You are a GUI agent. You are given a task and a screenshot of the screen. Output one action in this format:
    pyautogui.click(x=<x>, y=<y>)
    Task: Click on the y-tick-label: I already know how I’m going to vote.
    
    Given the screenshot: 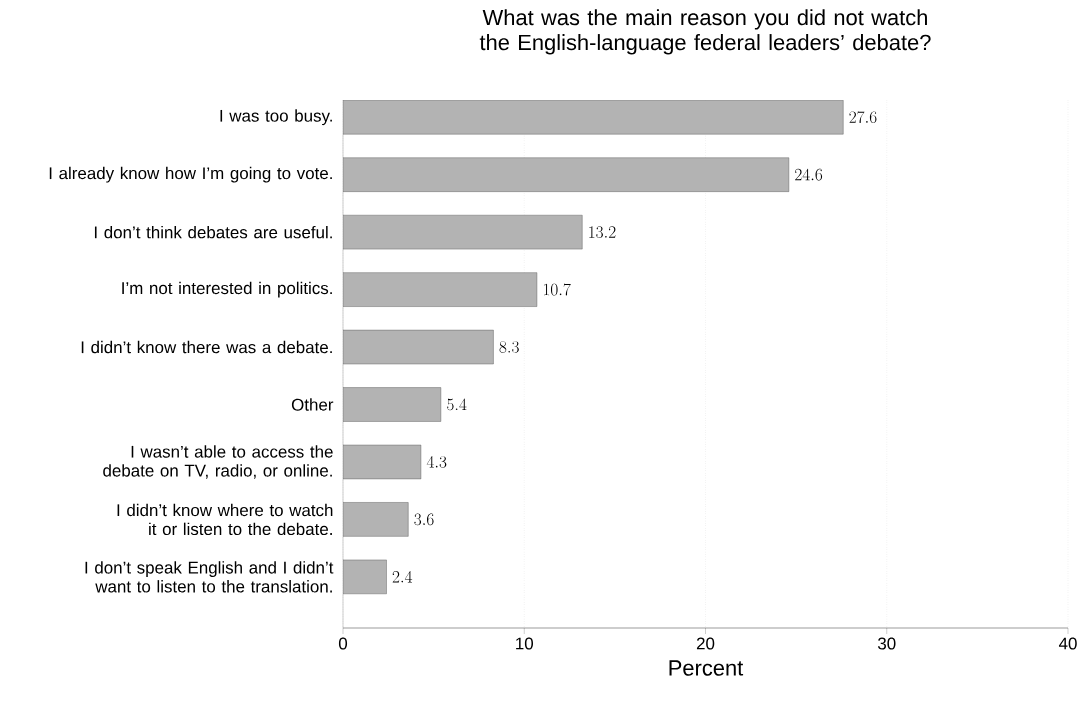 What is the action you would take?
    pyautogui.click(x=190, y=174)
    